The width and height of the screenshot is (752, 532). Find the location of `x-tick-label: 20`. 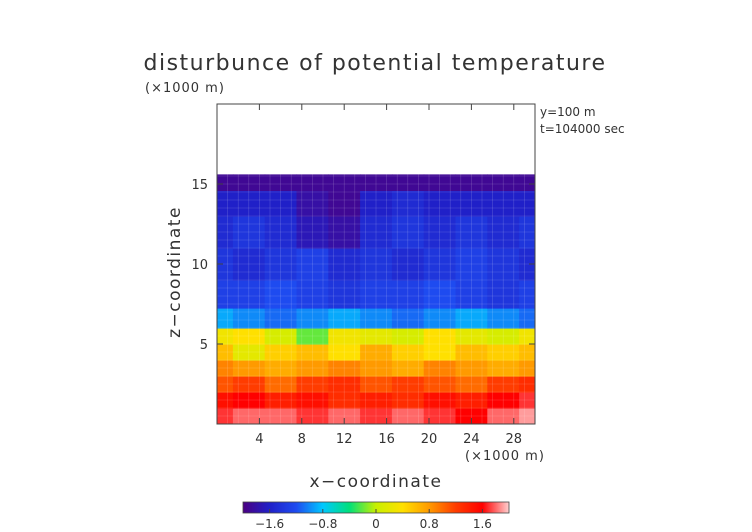

x-tick-label: 20 is located at coordinates (429, 439).